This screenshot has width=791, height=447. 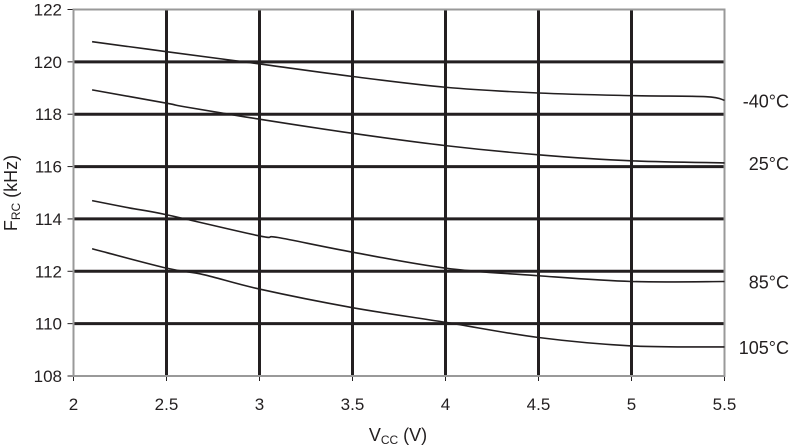 I want to click on x-tick-label: 5, so click(x=631, y=404).